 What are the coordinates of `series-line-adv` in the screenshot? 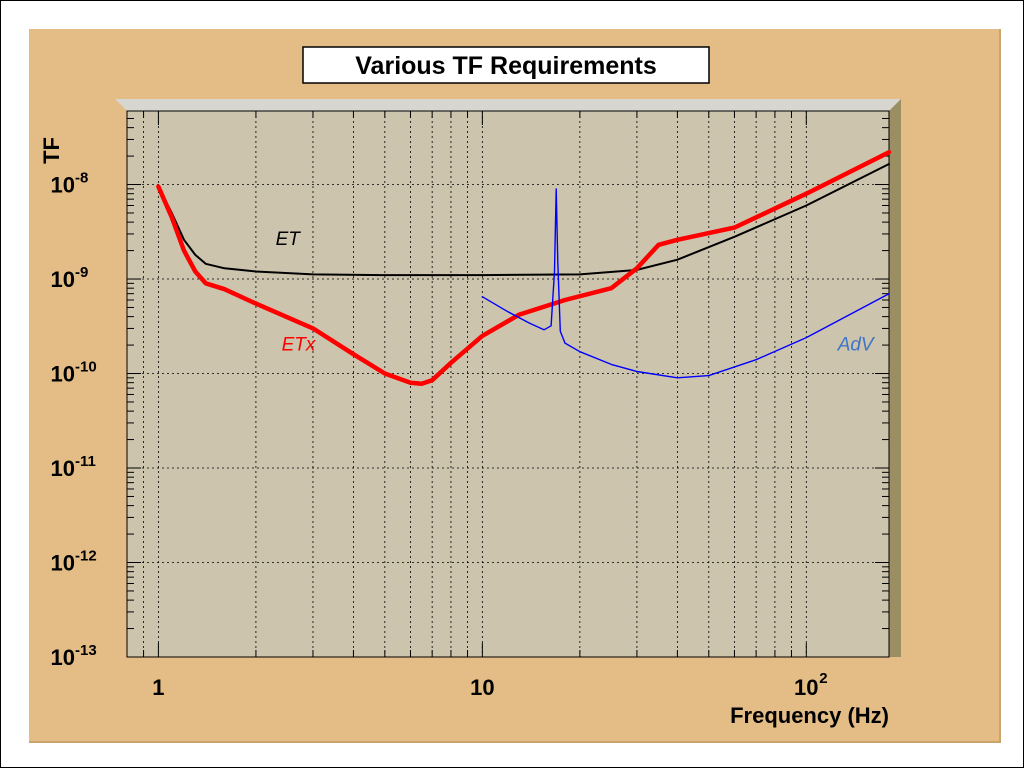 It's located at (685, 283).